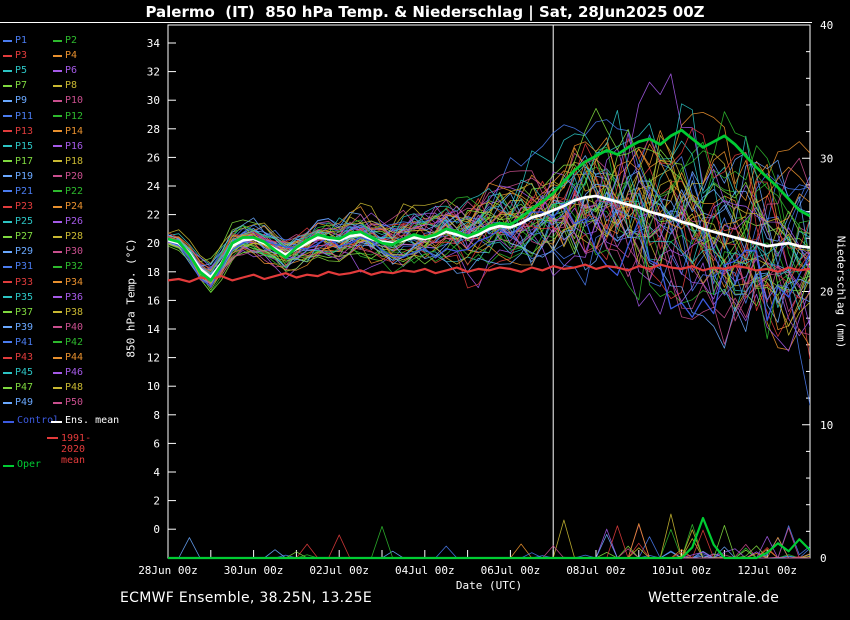 The image size is (850, 620). What do you see at coordinates (28, 297) in the screenshot?
I see `legend-member-P35: P35` at bounding box center [28, 297].